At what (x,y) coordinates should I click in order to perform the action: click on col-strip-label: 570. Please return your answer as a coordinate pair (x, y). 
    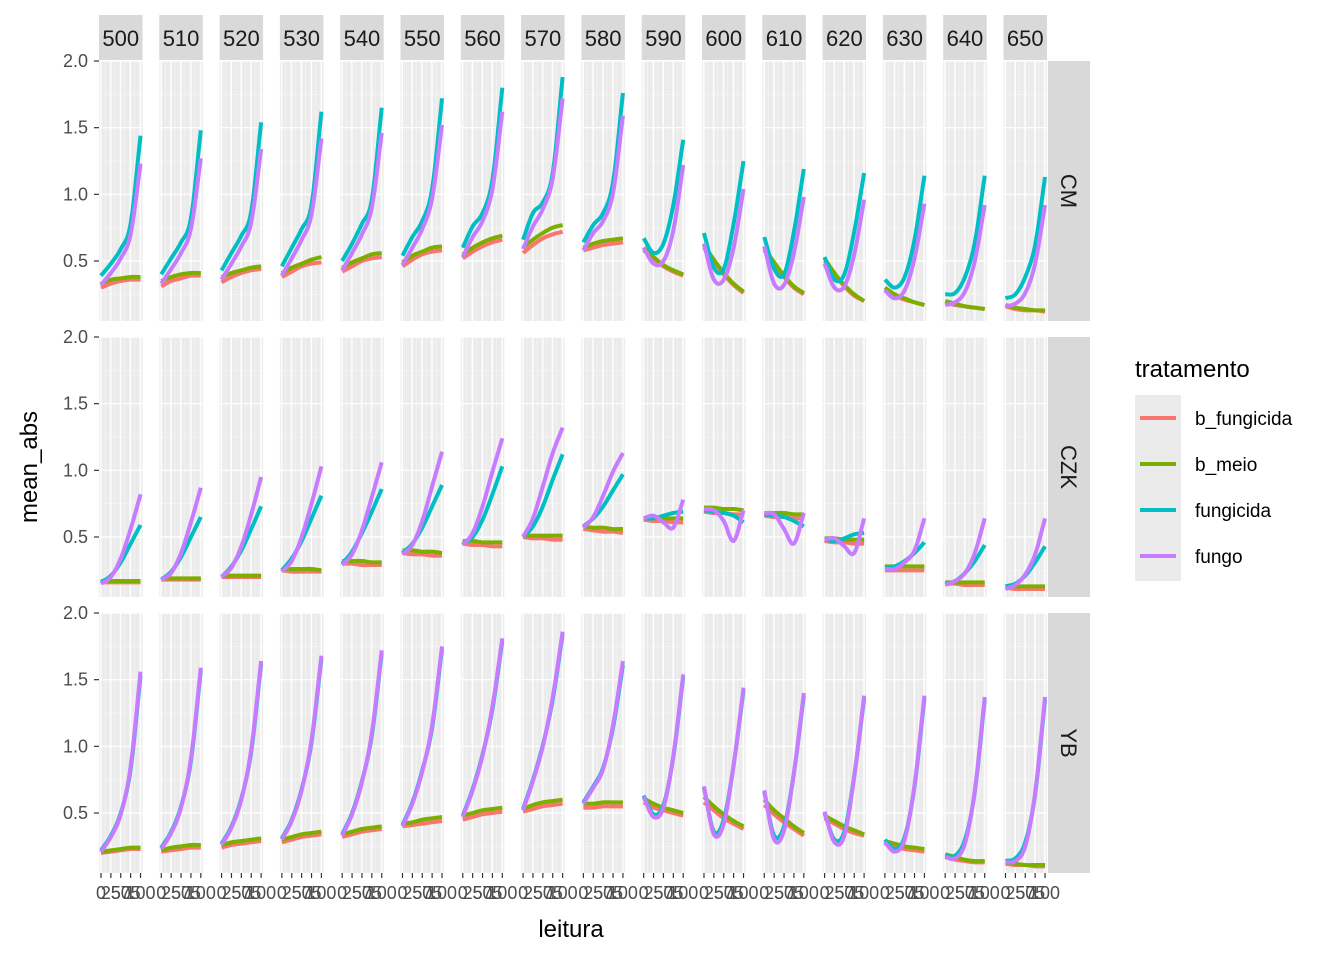
    Looking at the image, I should click on (542, 38).